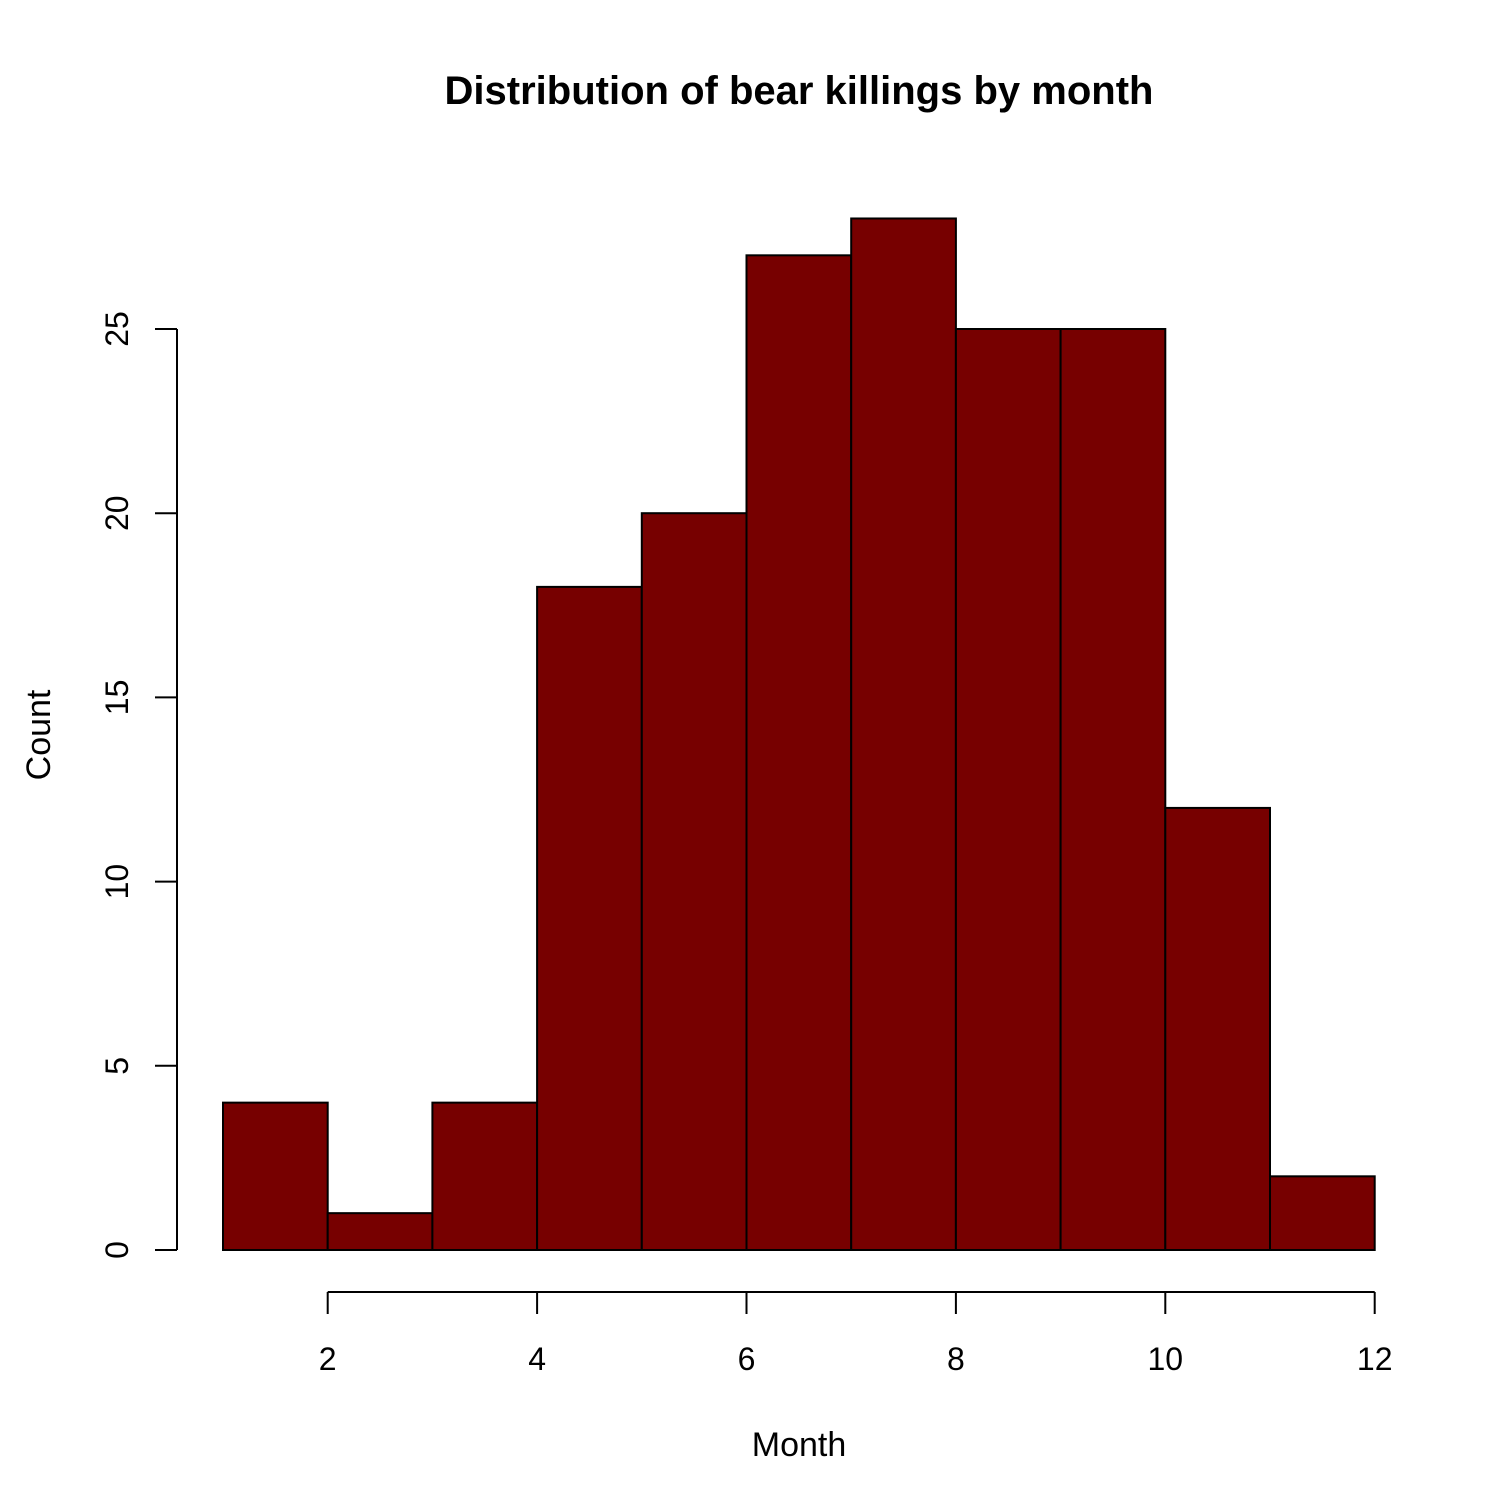  I want to click on x-tick-label: 2, so click(328, 1359).